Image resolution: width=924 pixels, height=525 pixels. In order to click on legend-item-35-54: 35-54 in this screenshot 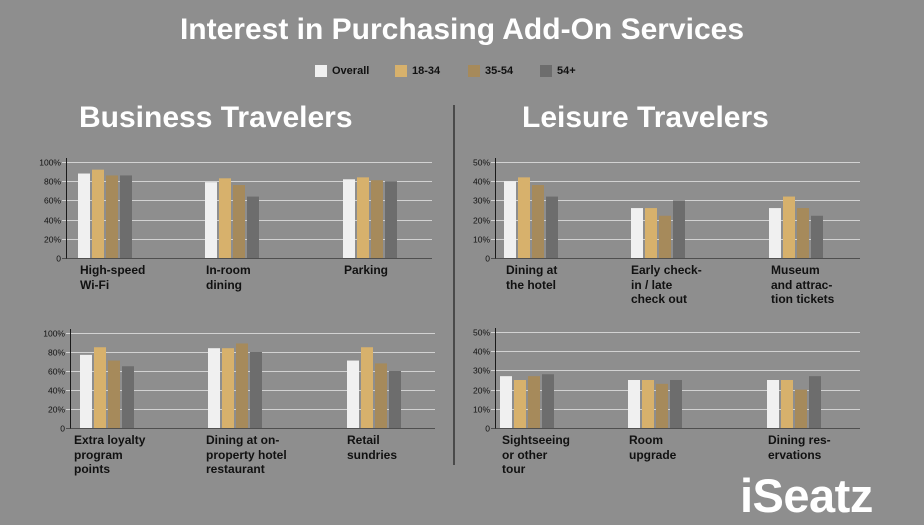, I will do `click(490, 71)`.